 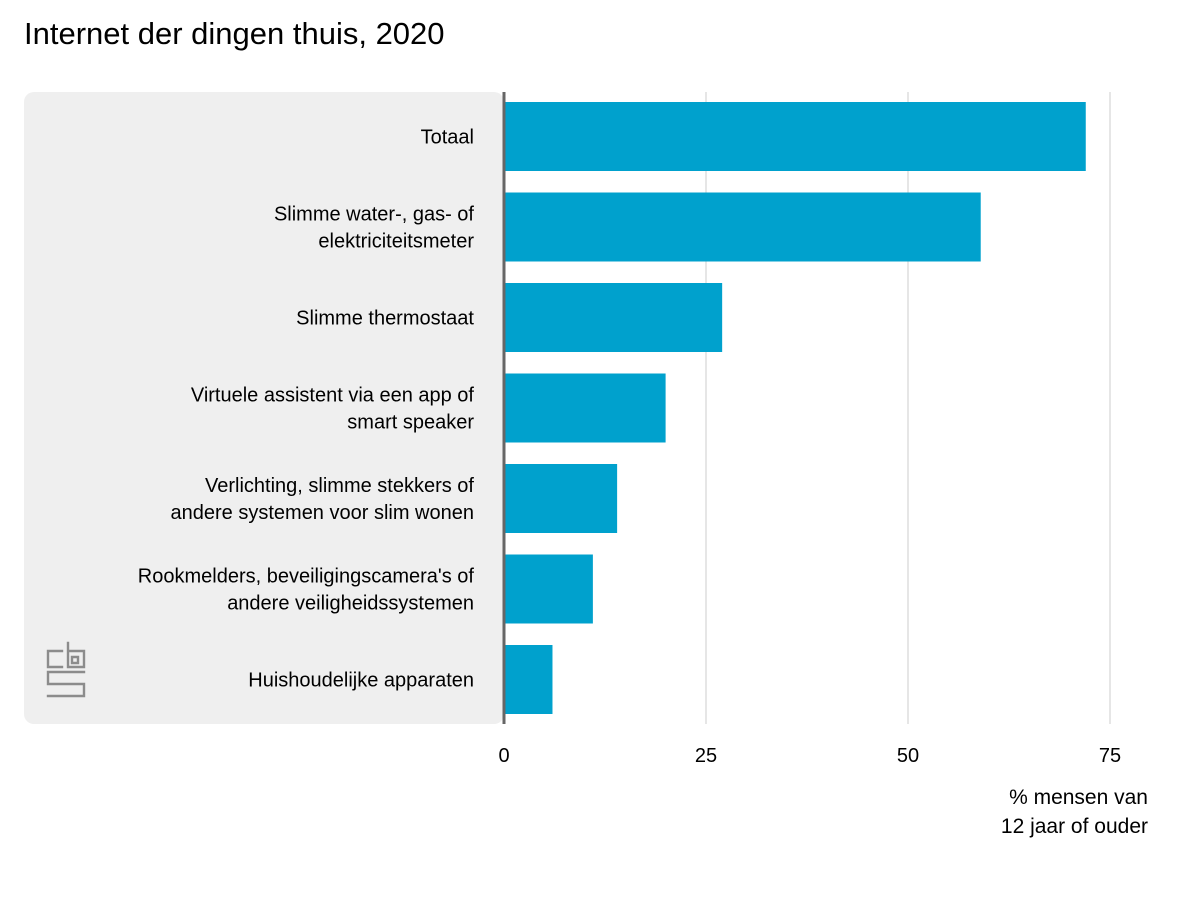 What do you see at coordinates (234, 33) in the screenshot?
I see `chart-title: Internet der dingen thuis, 2020` at bounding box center [234, 33].